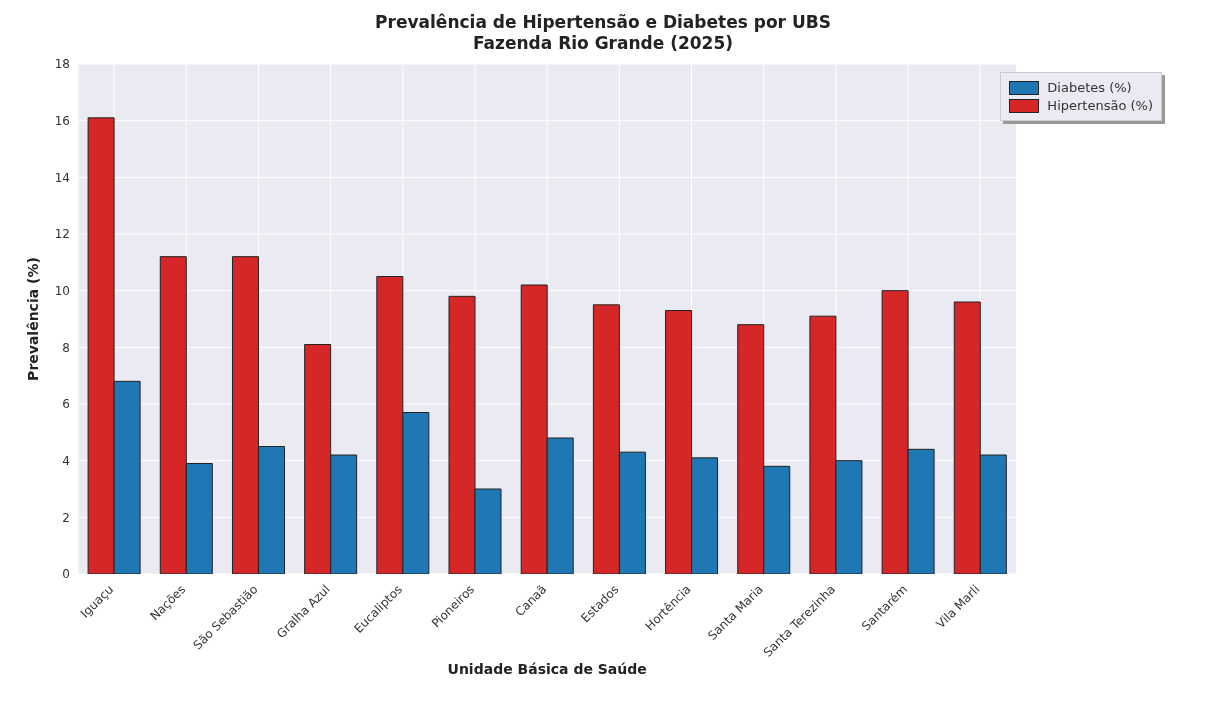 Image resolution: width=1209 pixels, height=704 pixels. I want to click on y-tick-label: 2, so click(66, 517).